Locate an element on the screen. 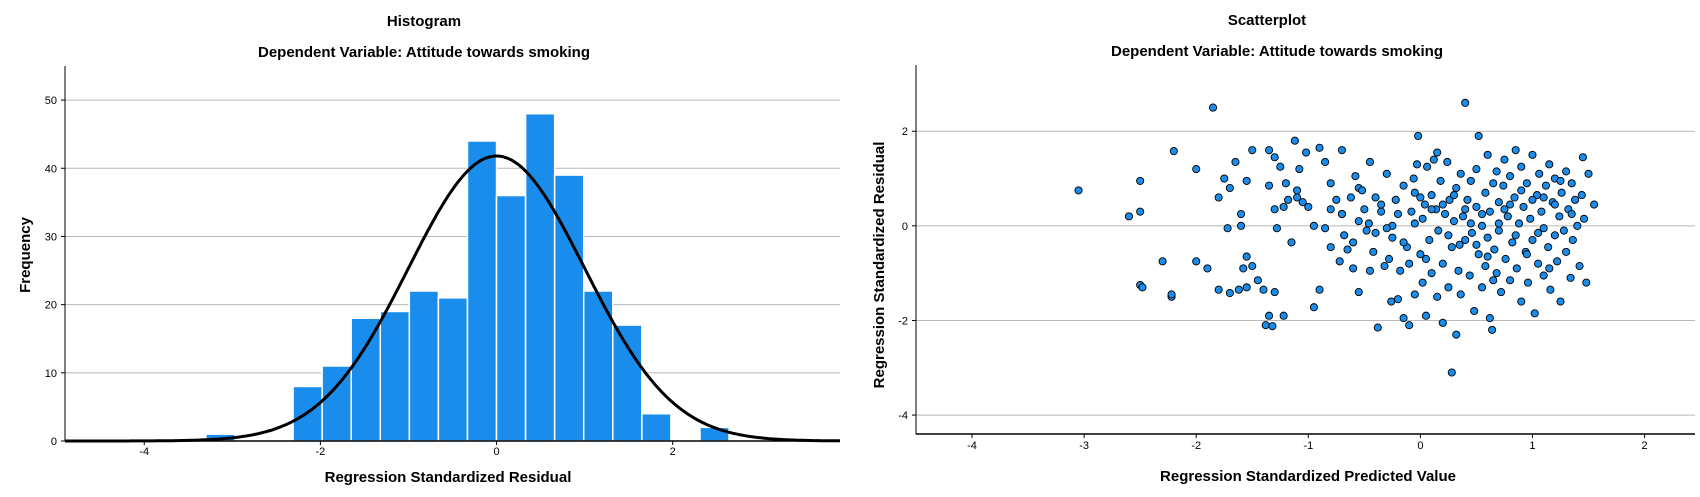 This screenshot has width=1700, height=497. histogram-title: Histogram is located at coordinates (424, 21).